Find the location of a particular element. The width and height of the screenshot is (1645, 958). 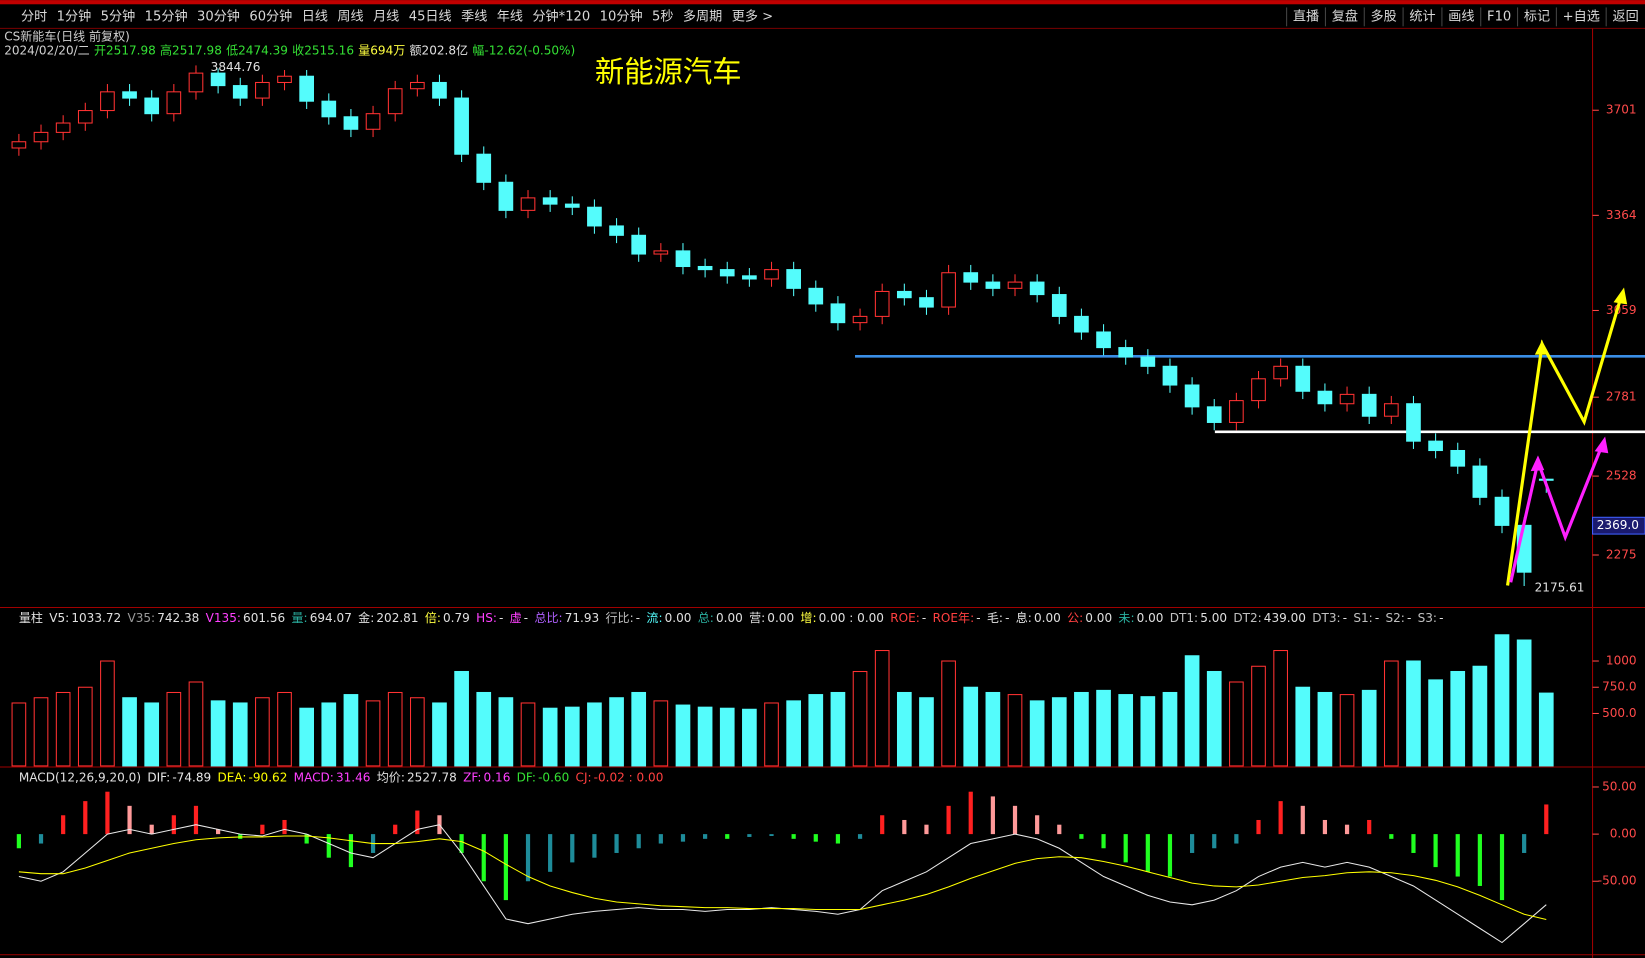

info-label: 量: is located at coordinates (299, 618).